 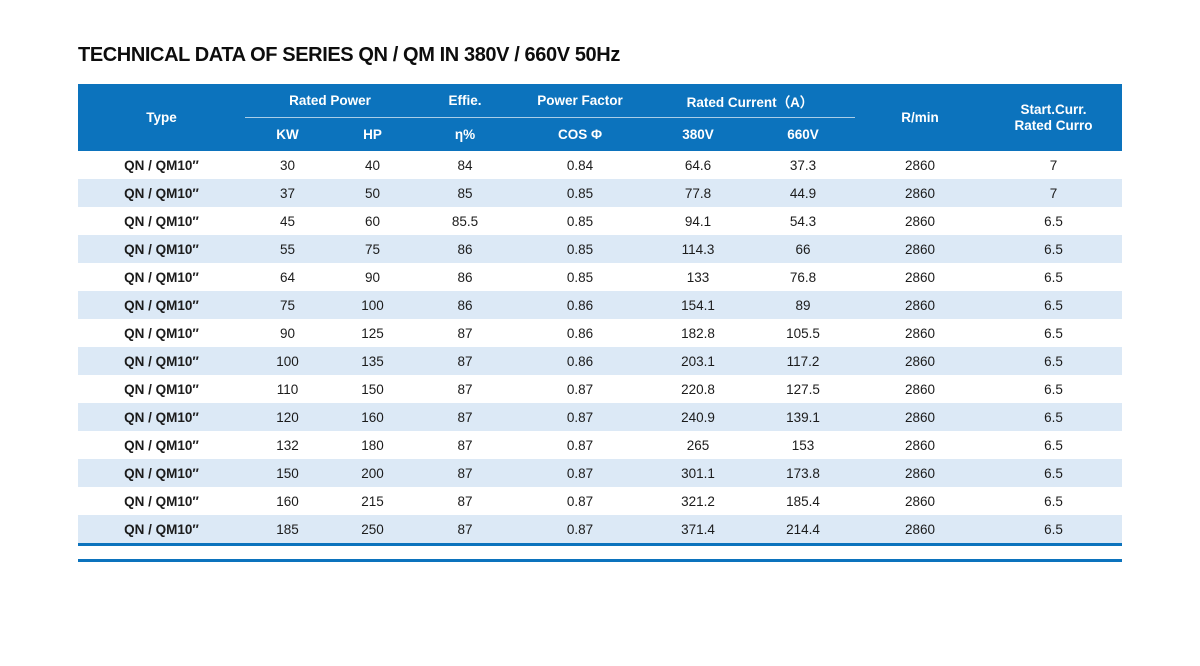 What do you see at coordinates (698, 305) in the screenshot?
I see `value-cell: 154.1` at bounding box center [698, 305].